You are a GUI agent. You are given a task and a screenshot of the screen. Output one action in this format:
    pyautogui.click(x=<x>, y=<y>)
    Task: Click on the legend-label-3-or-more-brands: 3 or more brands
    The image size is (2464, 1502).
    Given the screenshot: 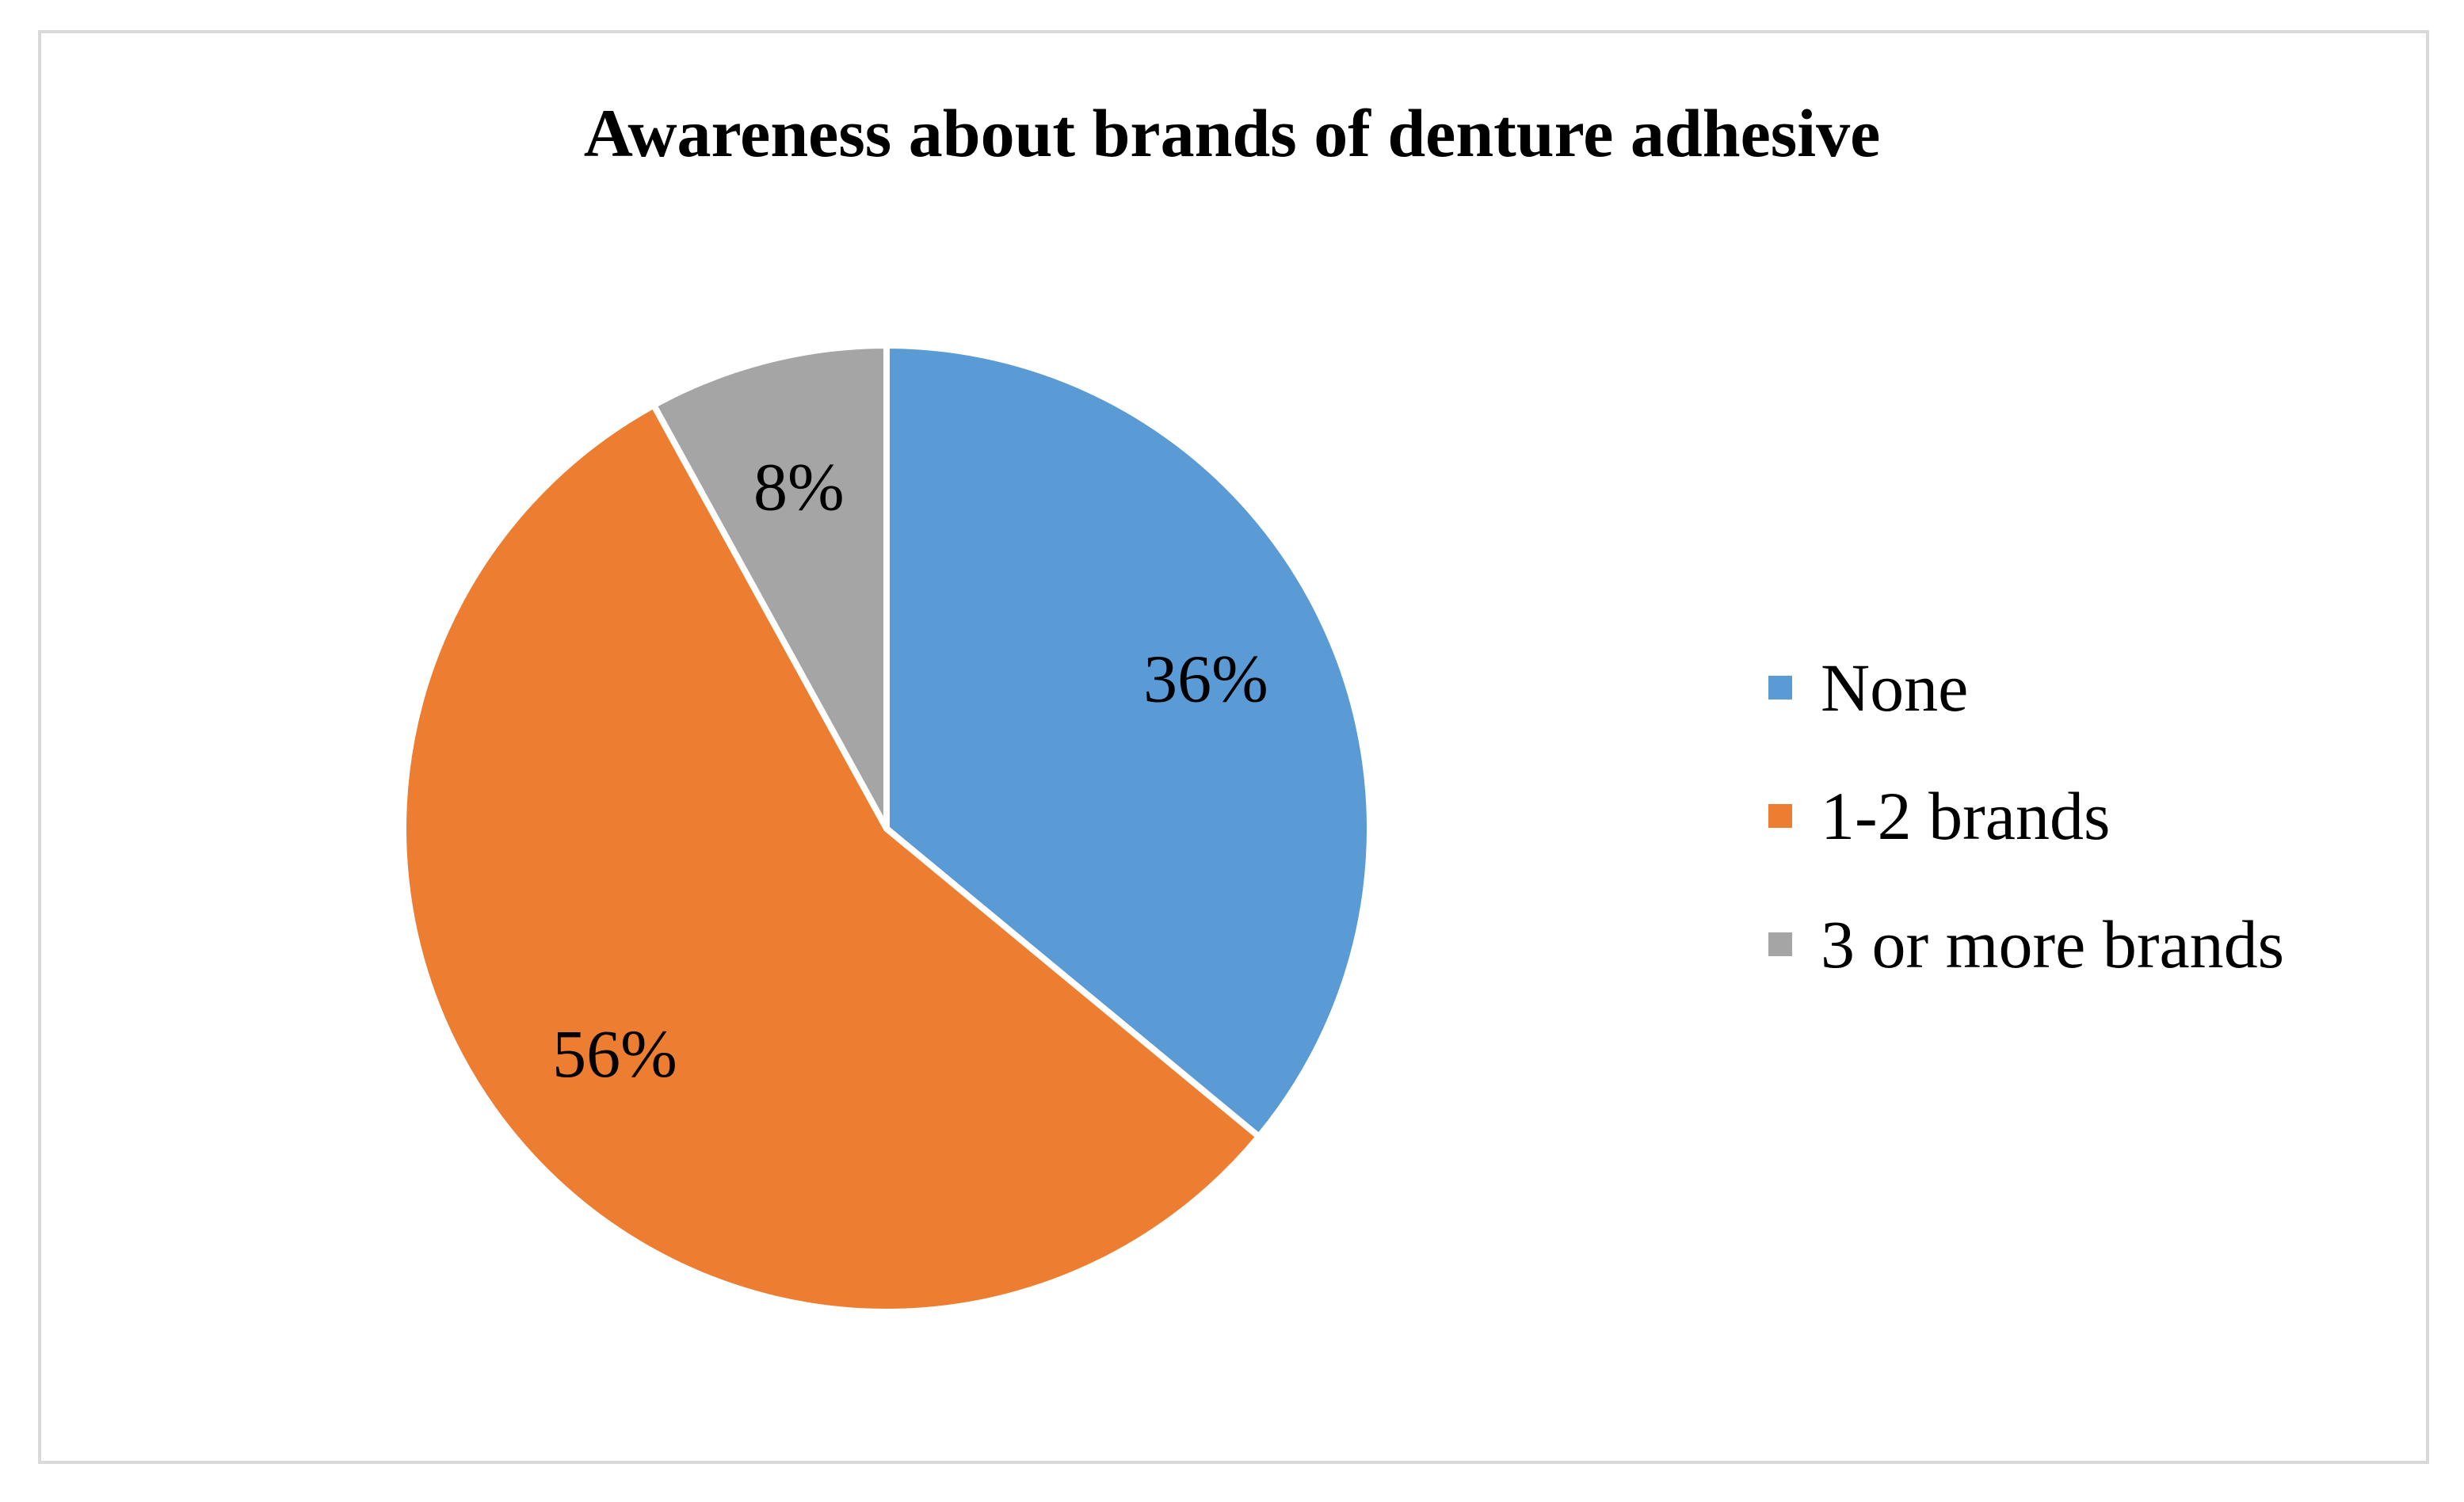 What is the action you would take?
    pyautogui.click(x=2053, y=944)
    